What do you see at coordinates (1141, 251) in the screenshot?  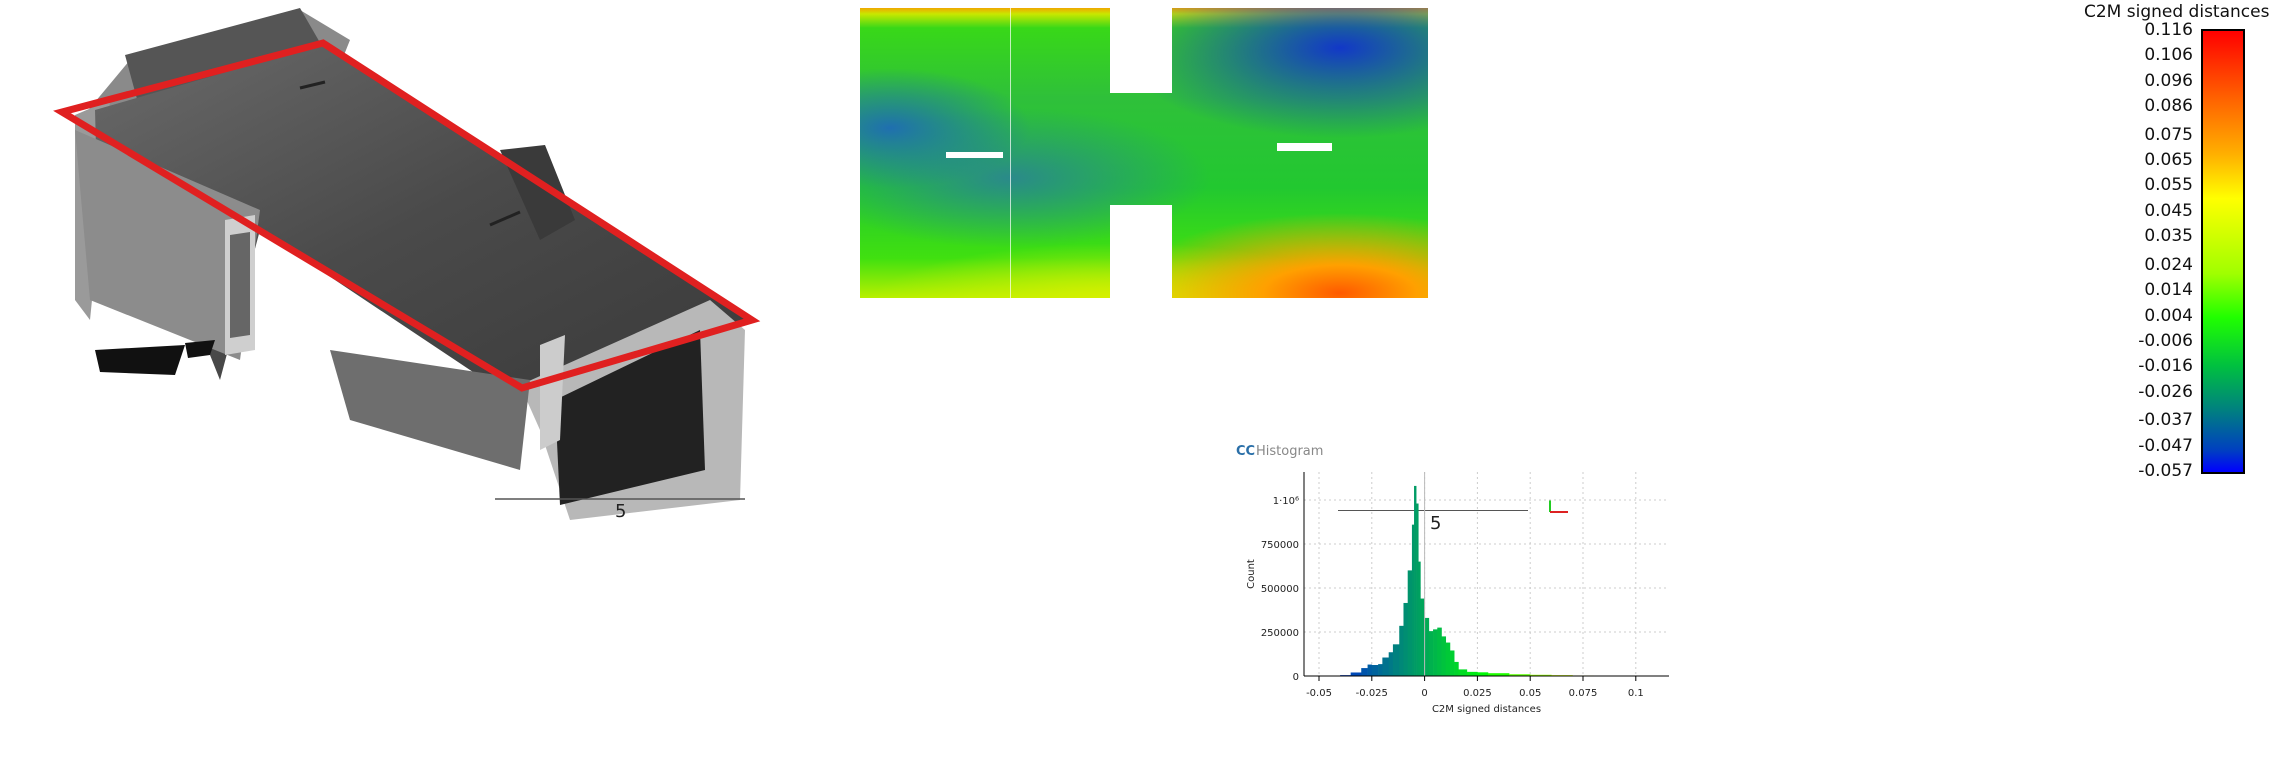 I see `heatmap-gap-bottom` at bounding box center [1141, 251].